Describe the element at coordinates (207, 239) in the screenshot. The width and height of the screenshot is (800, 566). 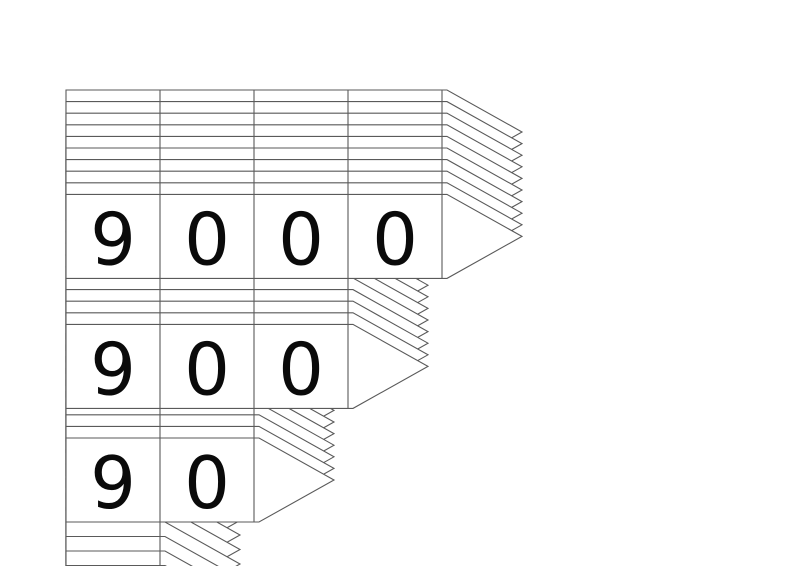
I see `card-digit-thousands-1: 0` at that location.